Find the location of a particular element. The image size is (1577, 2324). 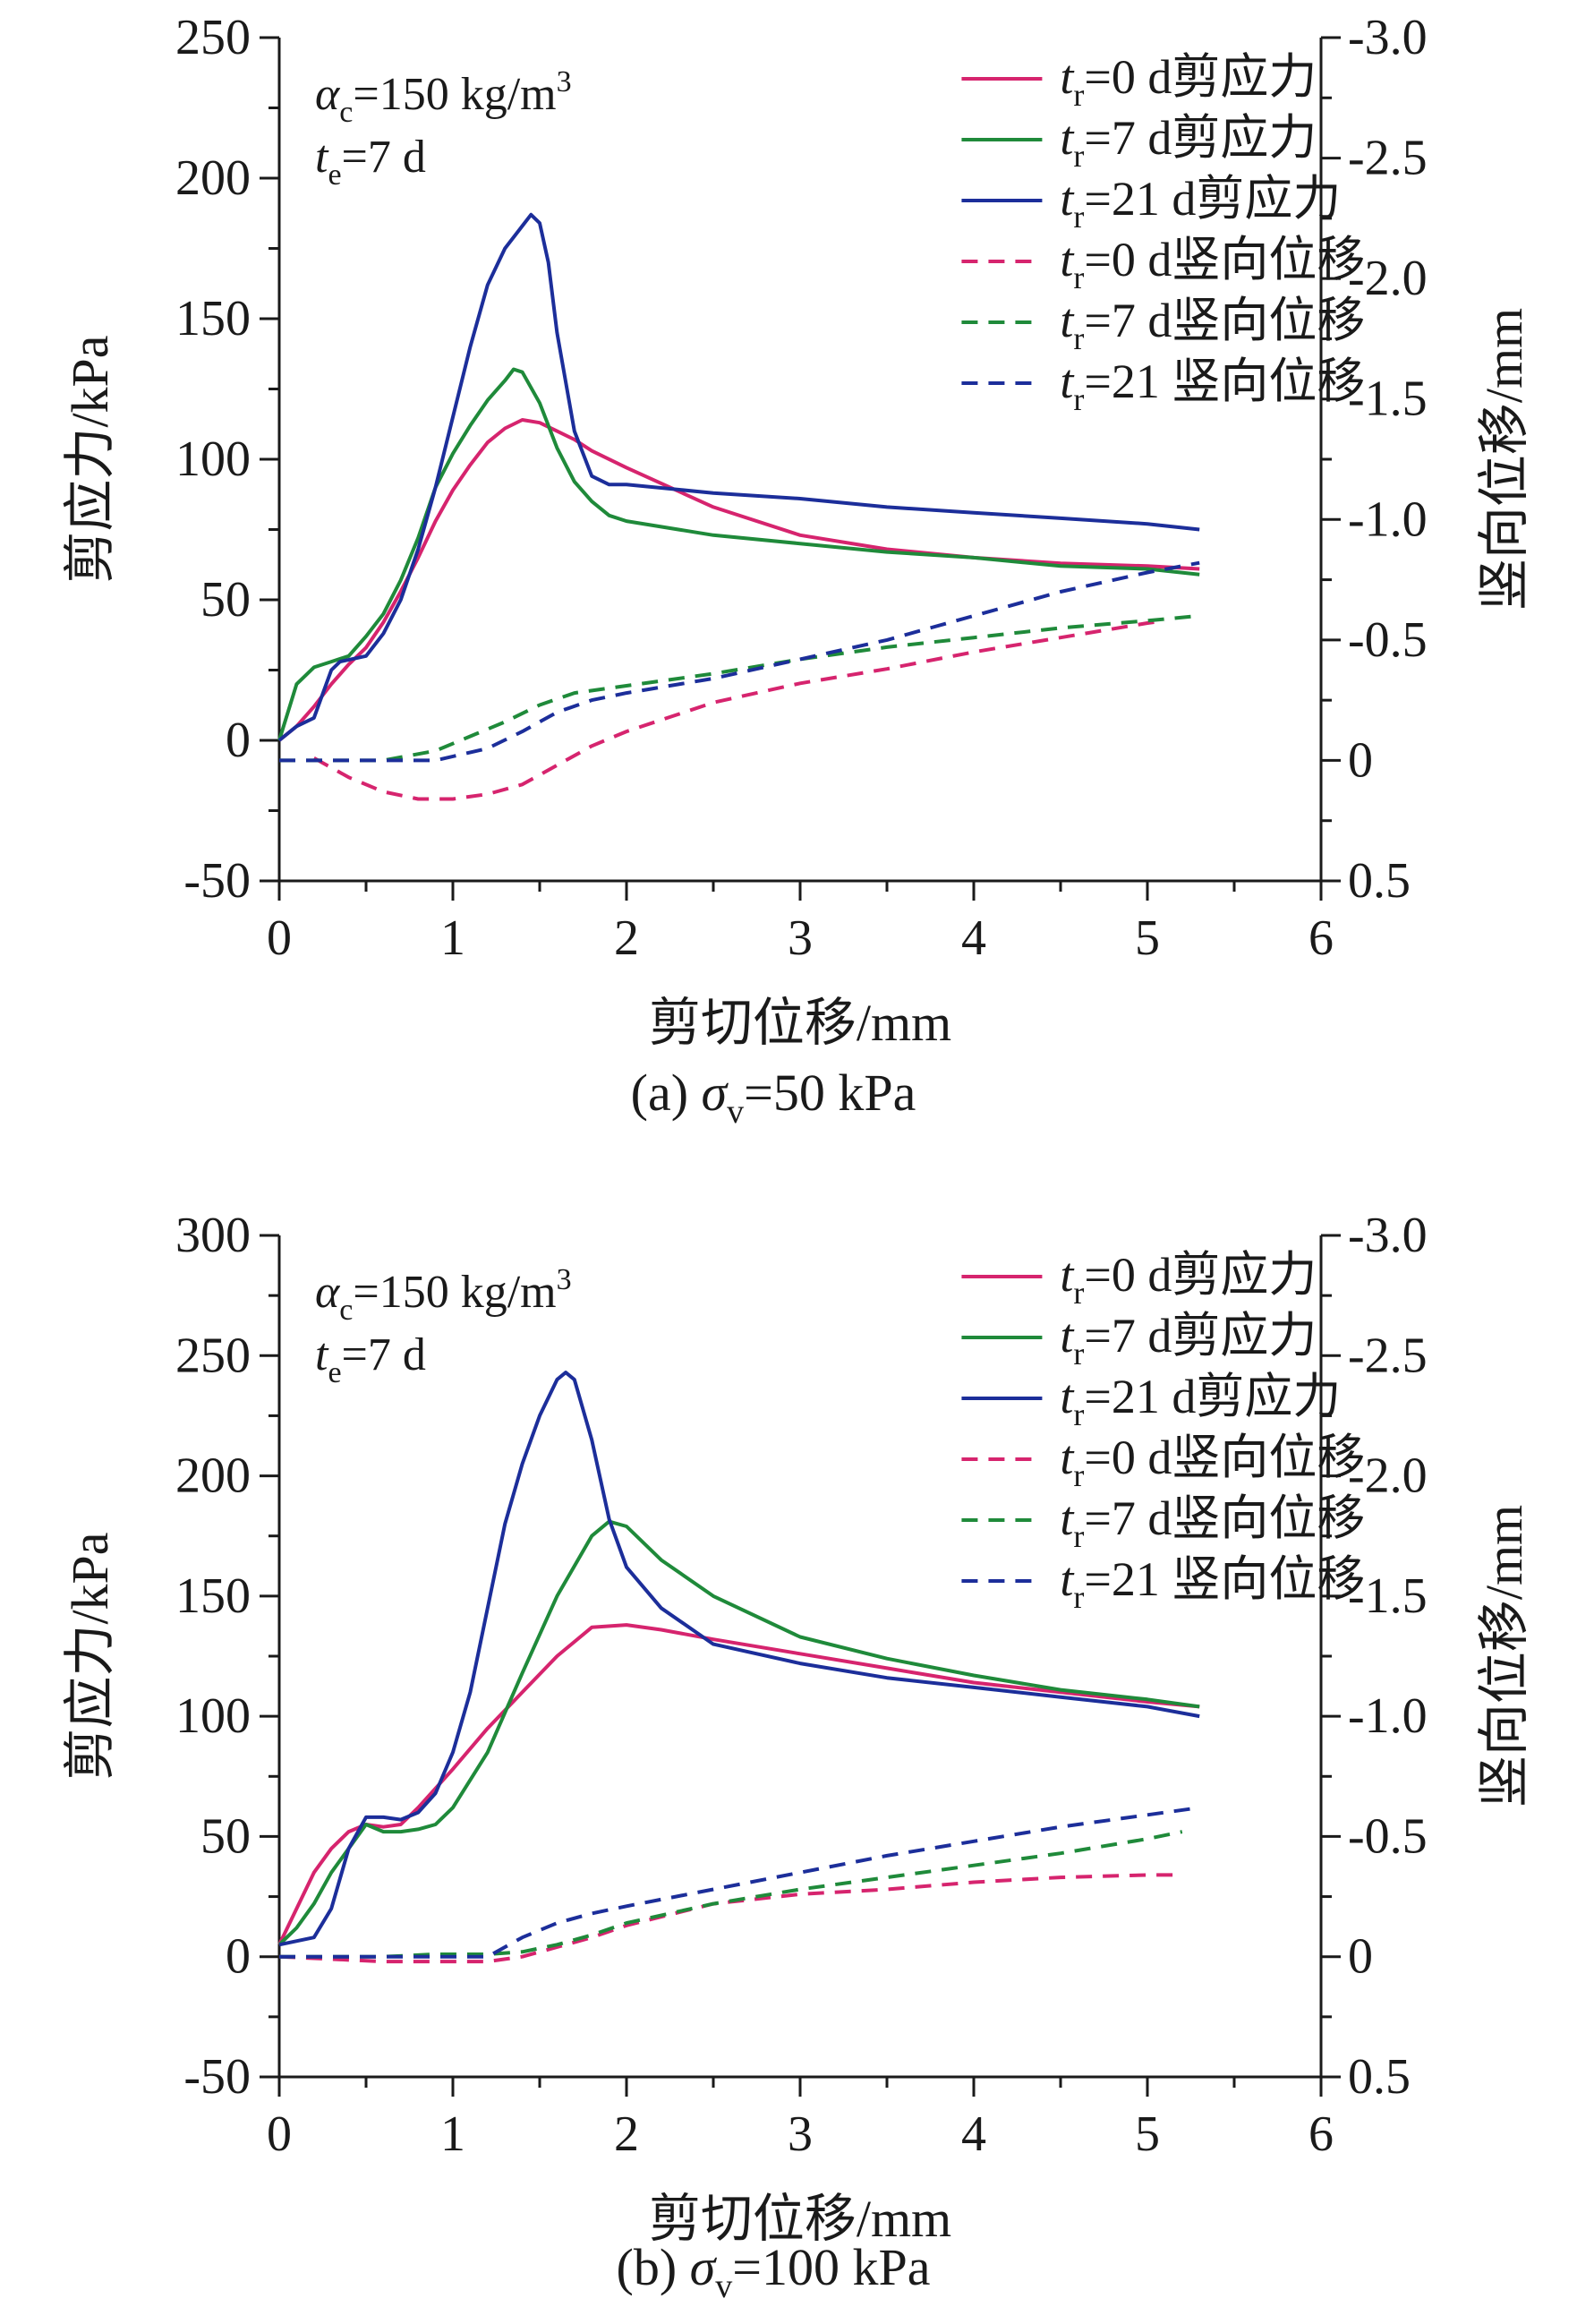

y-tick-label: 300 is located at coordinates (213, 1235).